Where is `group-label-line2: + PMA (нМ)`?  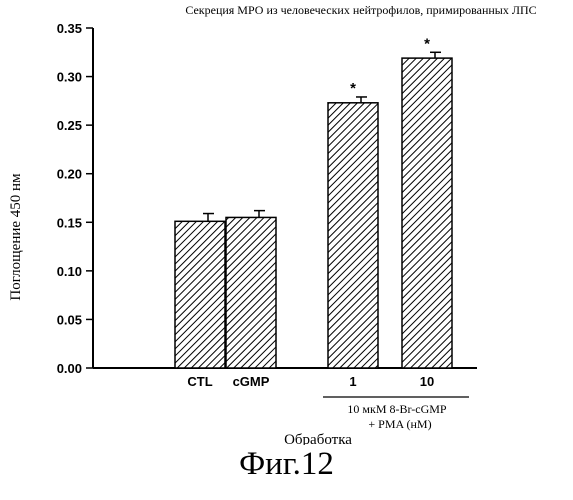 group-label-line2: + PMA (нМ) is located at coordinates (399, 424).